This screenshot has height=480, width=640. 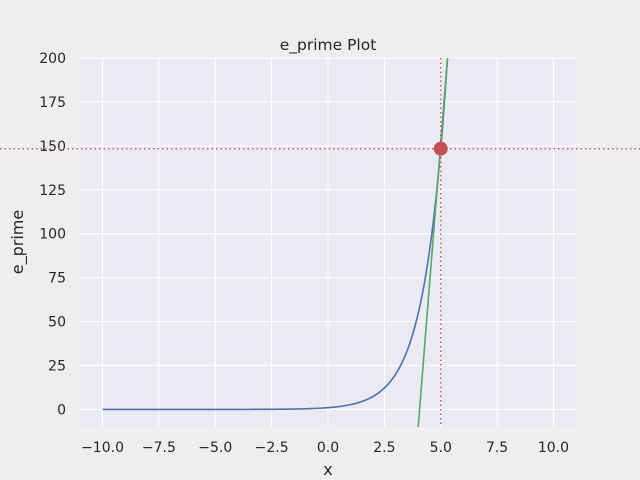 I want to click on chart-title: e_prime Plot, so click(x=328, y=45).